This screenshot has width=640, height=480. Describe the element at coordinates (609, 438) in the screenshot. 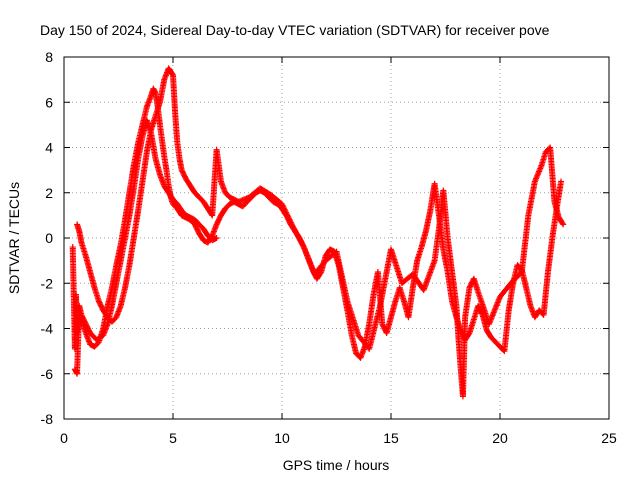

I see `x-tick-label: 25` at that location.